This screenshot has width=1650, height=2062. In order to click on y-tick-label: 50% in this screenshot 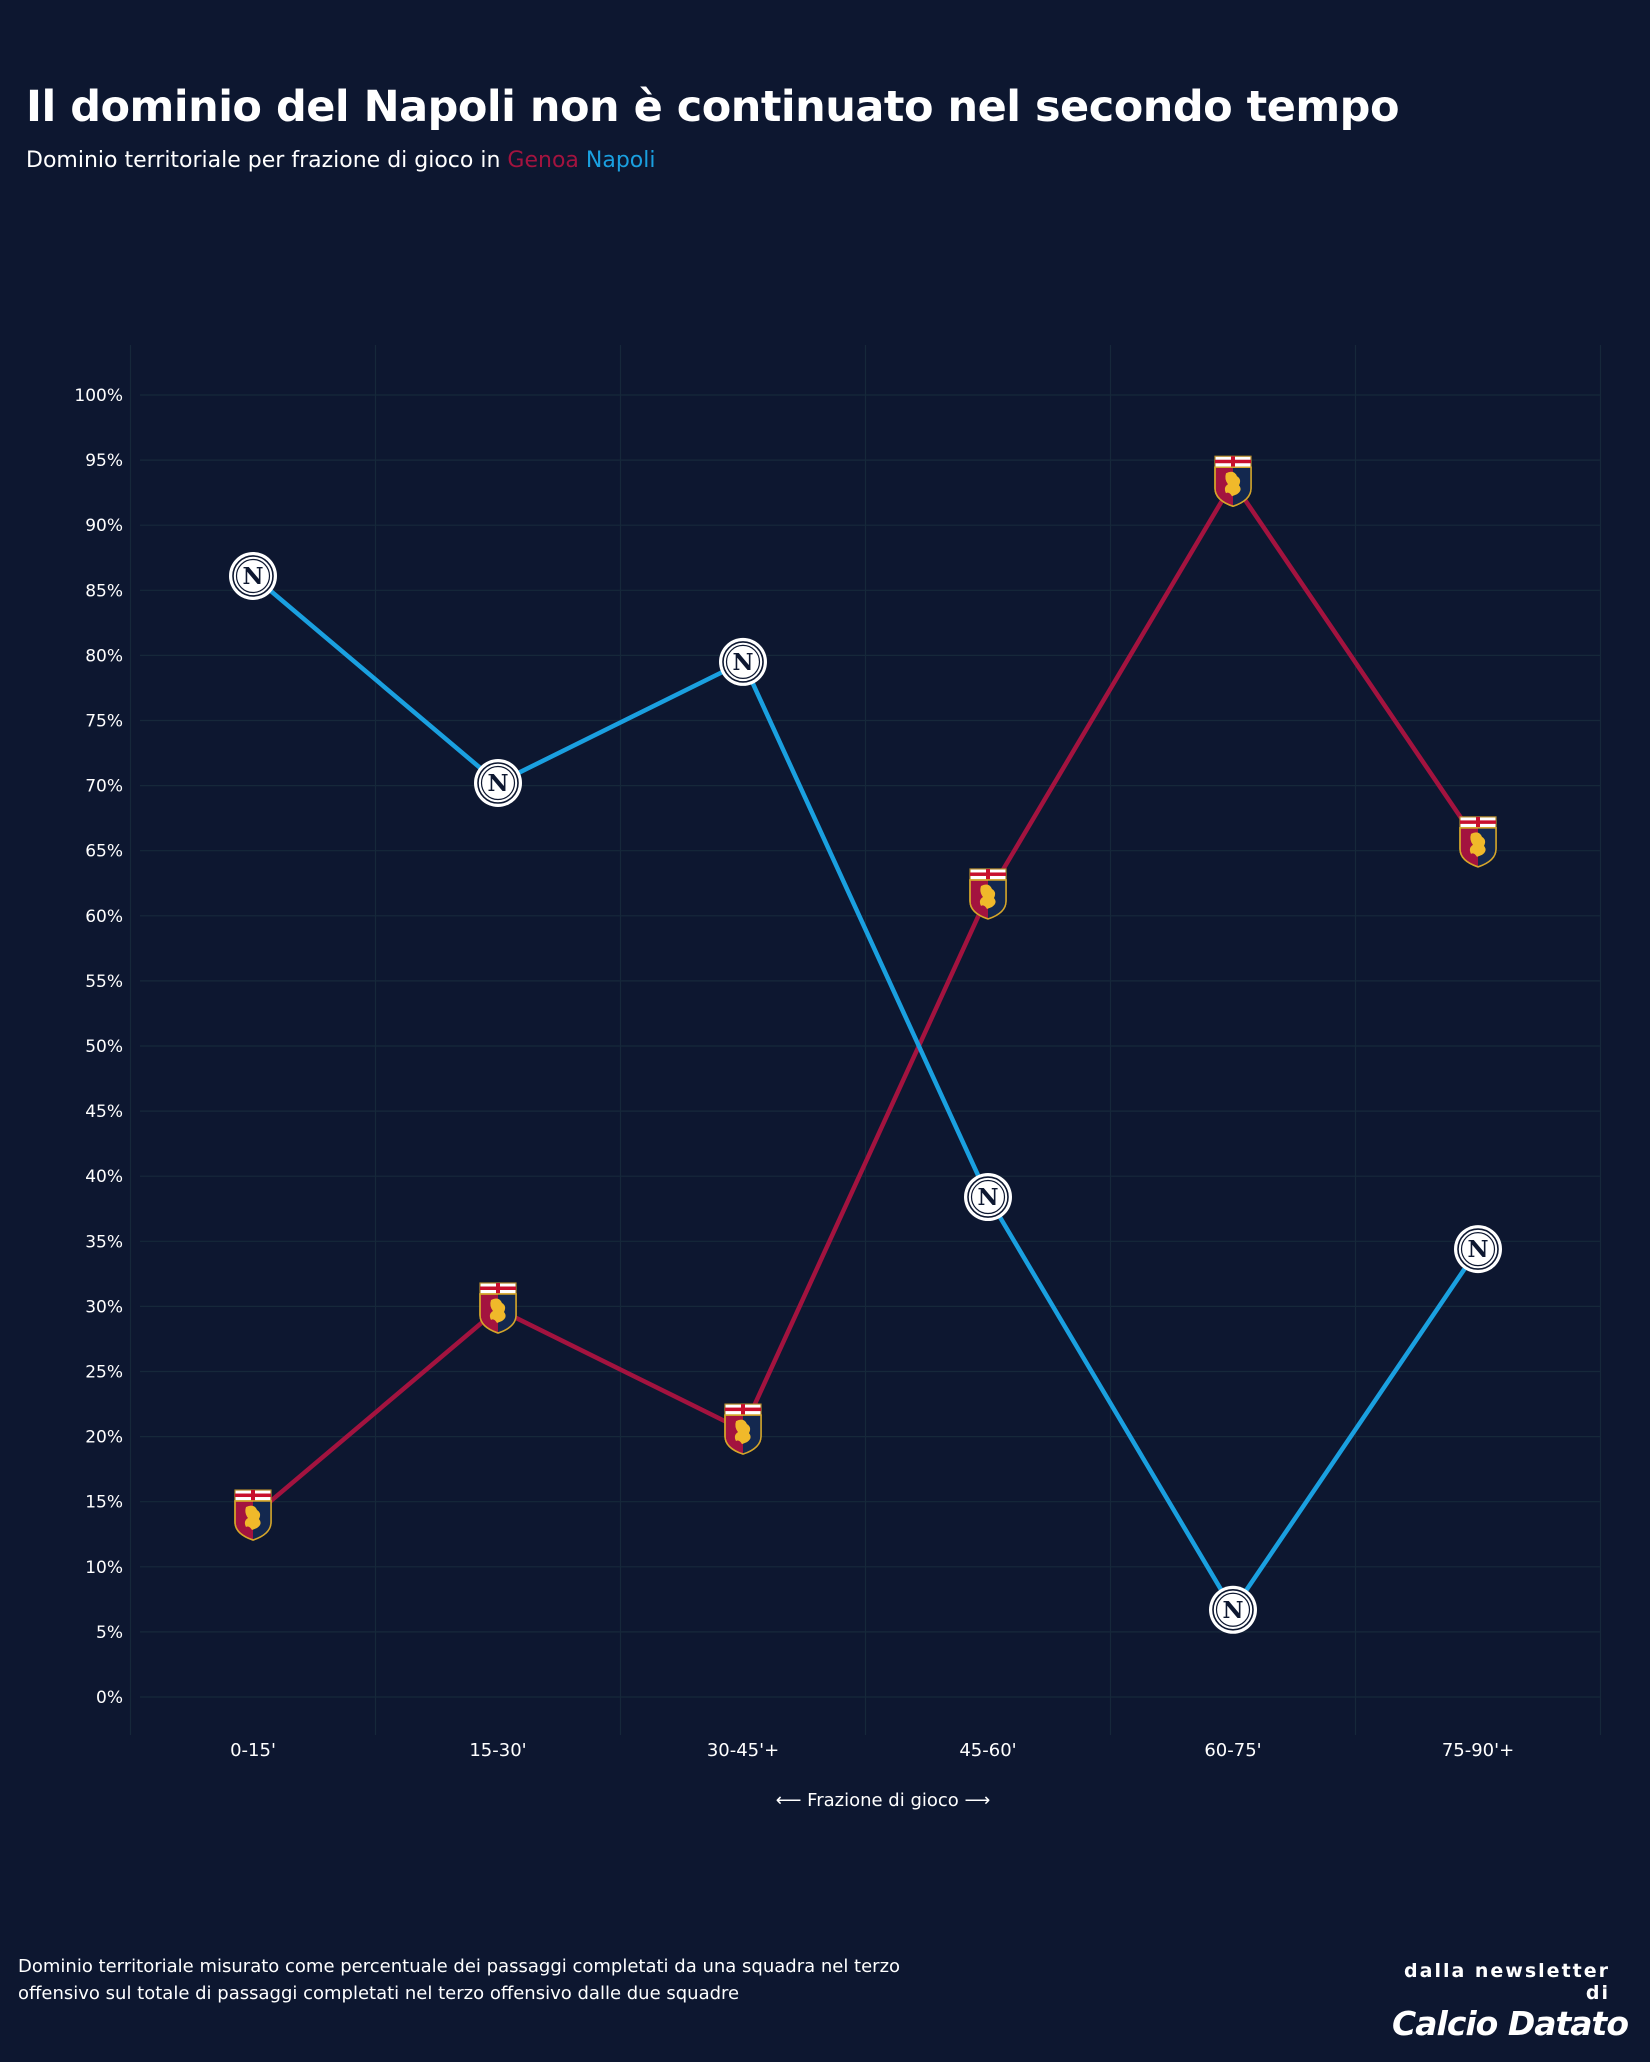, I will do `click(104, 1047)`.